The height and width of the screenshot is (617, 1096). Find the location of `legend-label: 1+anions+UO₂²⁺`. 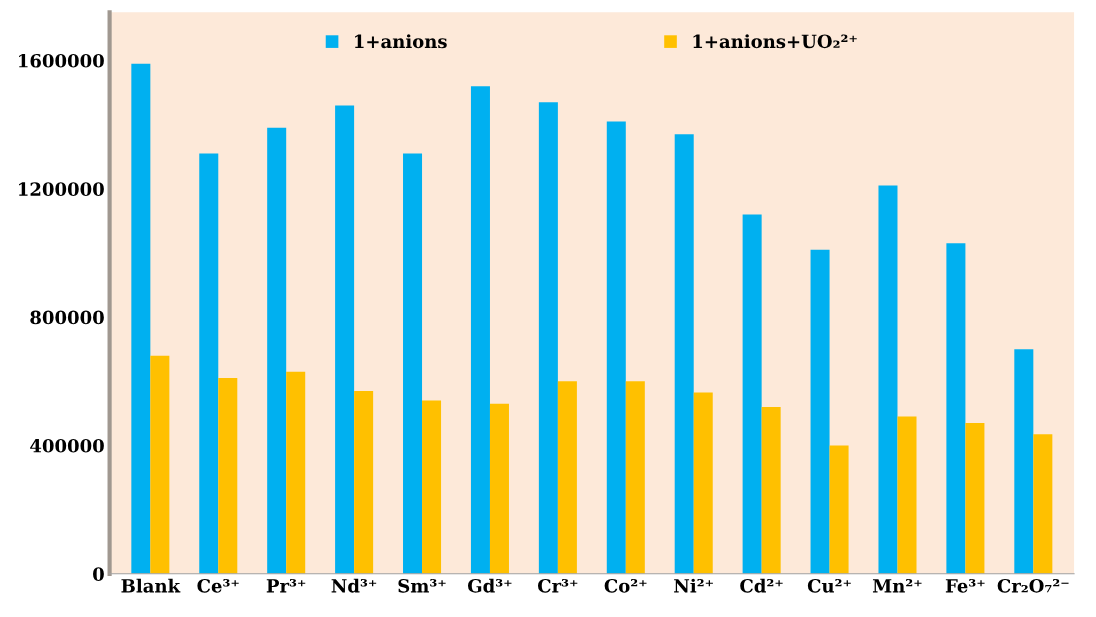

legend-label: 1+anions+UO₂²⁺ is located at coordinates (775, 41).